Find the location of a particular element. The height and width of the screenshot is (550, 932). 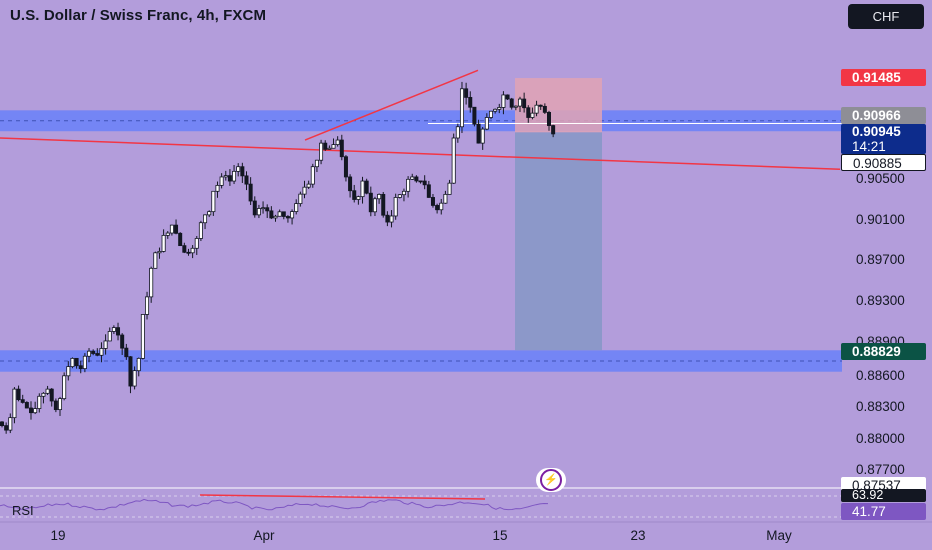

currency-button: CHF is located at coordinates (886, 16).